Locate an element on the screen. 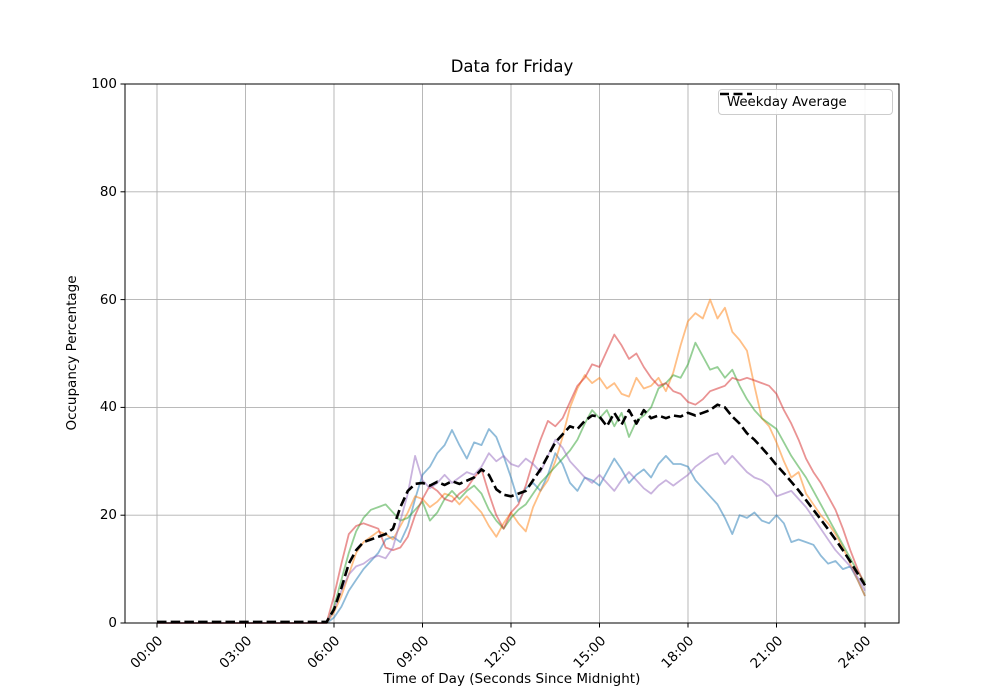 This screenshot has width=1000, height=700. y-axis-label: Occupancy Percentage is located at coordinates (72, 353).